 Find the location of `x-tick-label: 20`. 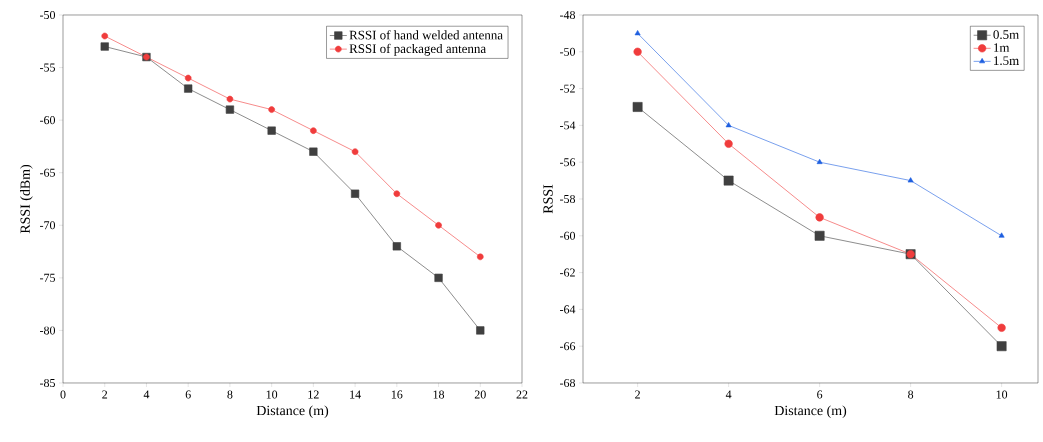

x-tick-label: 20 is located at coordinates (480, 394).